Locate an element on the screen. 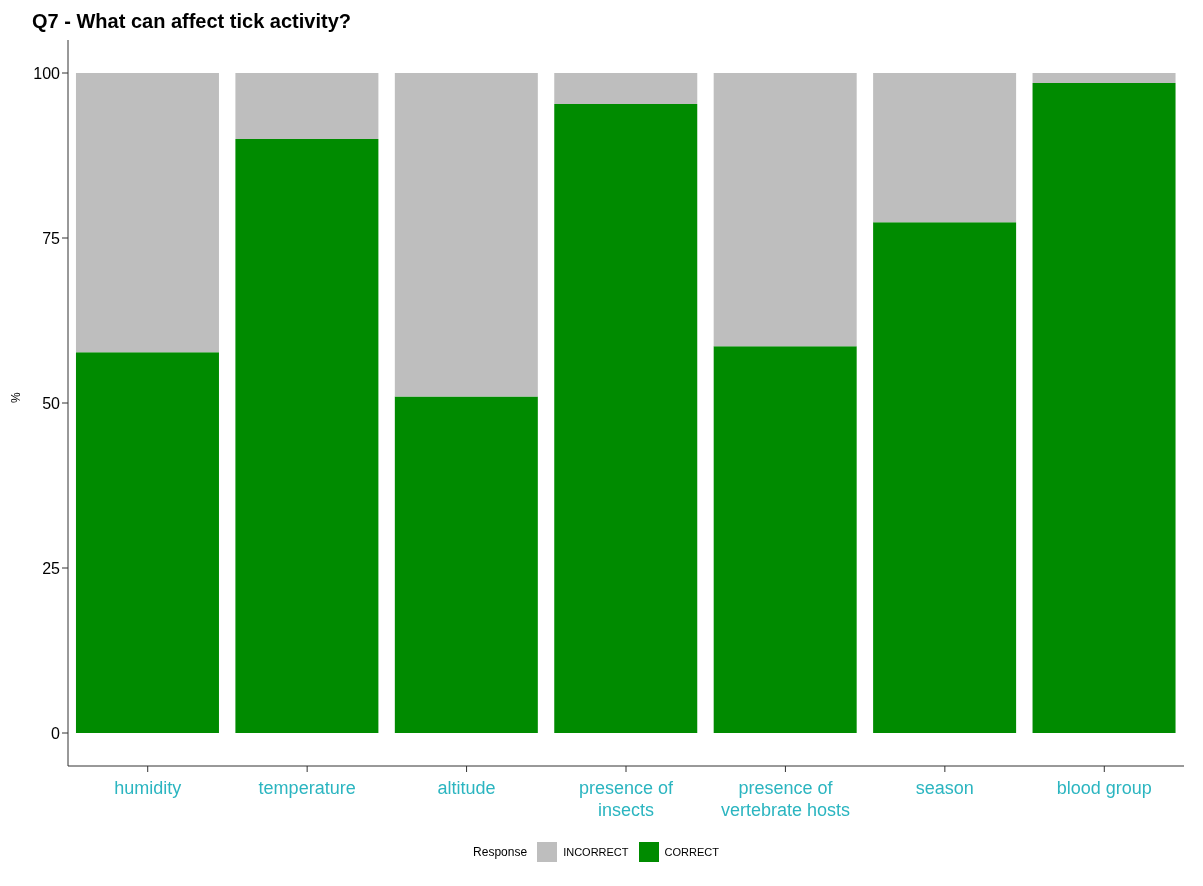 This screenshot has height=886, width=1203. legend-label: CORRECT is located at coordinates (691, 852).